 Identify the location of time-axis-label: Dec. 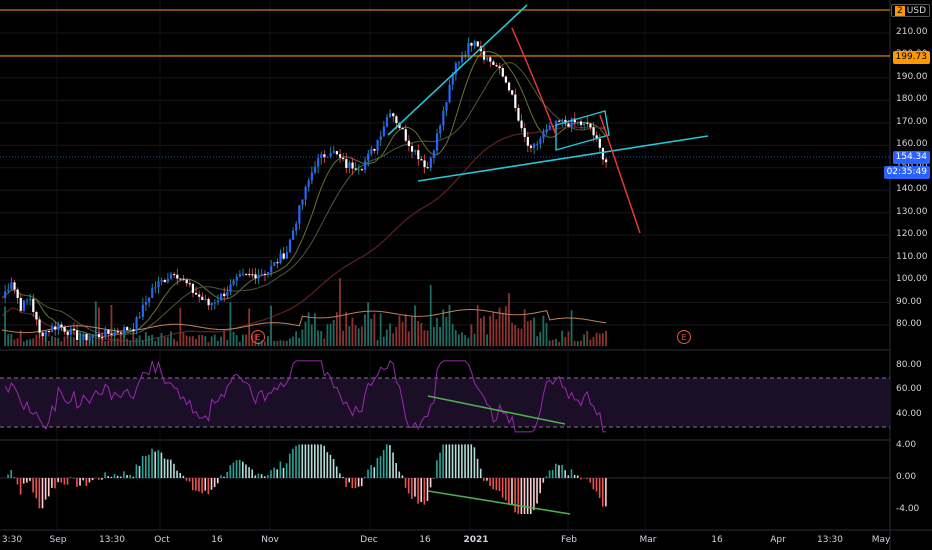
(369, 540).